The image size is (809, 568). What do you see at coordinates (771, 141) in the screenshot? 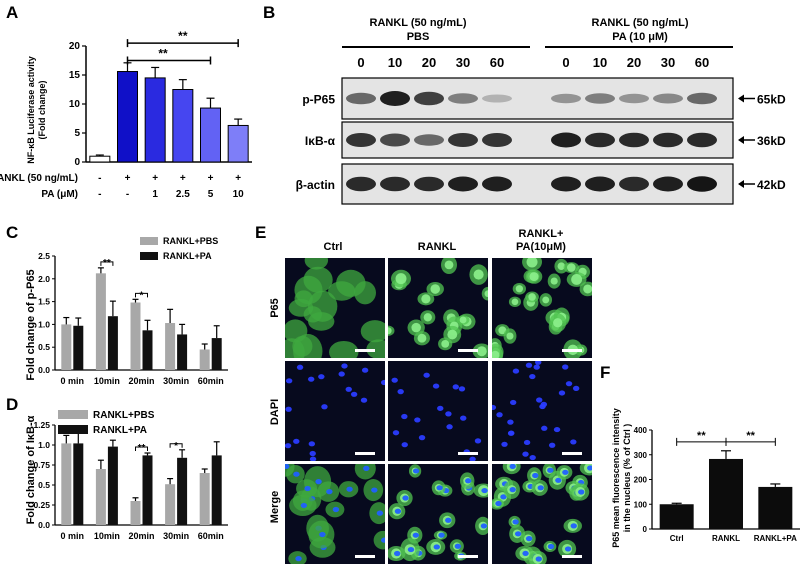
I see `molecular-weight-label: 36kD` at bounding box center [771, 141].